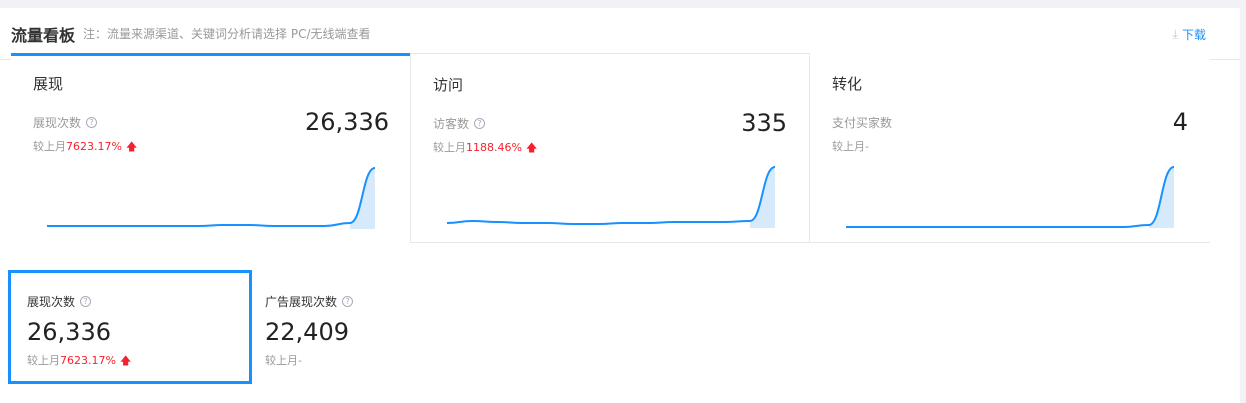 The width and height of the screenshot is (1246, 403). What do you see at coordinates (764, 123) in the screenshot?
I see `metric-value: 335` at bounding box center [764, 123].